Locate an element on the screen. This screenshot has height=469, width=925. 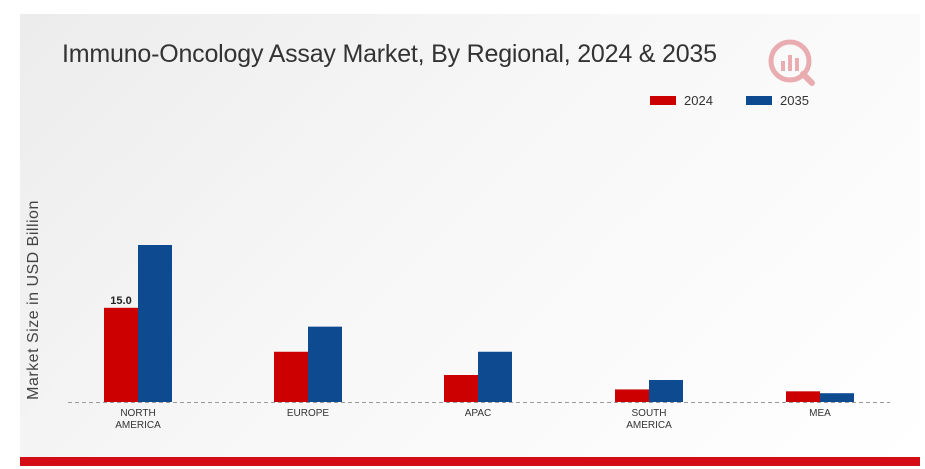
bar-2035-north-america is located at coordinates (155, 323).